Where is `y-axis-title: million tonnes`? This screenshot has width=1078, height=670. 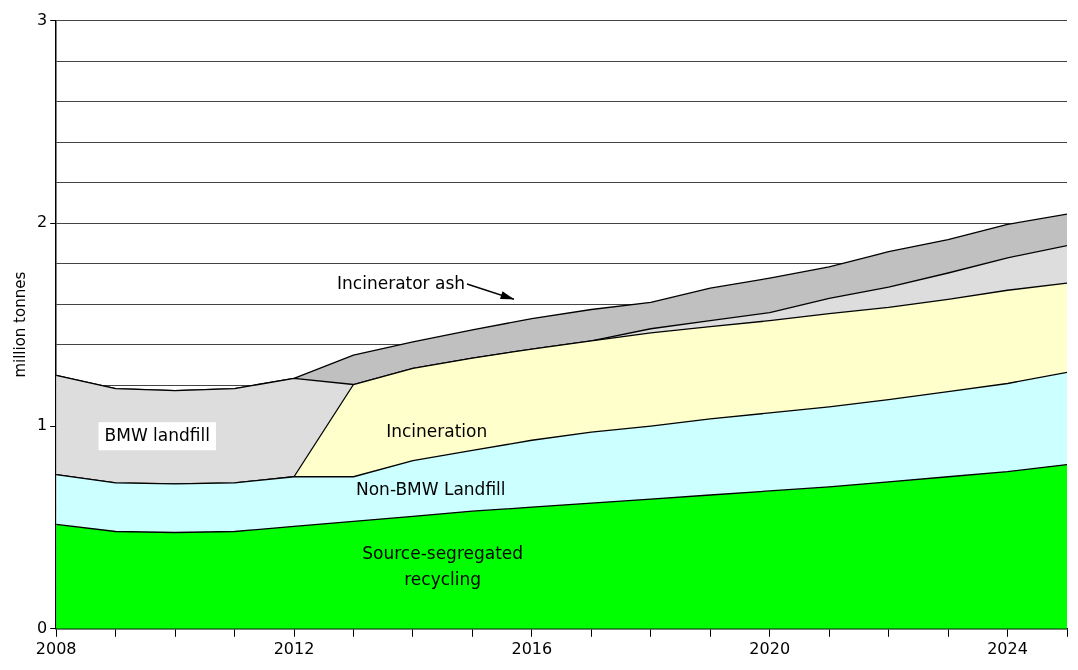
y-axis-title: million tonnes is located at coordinates (19, 324).